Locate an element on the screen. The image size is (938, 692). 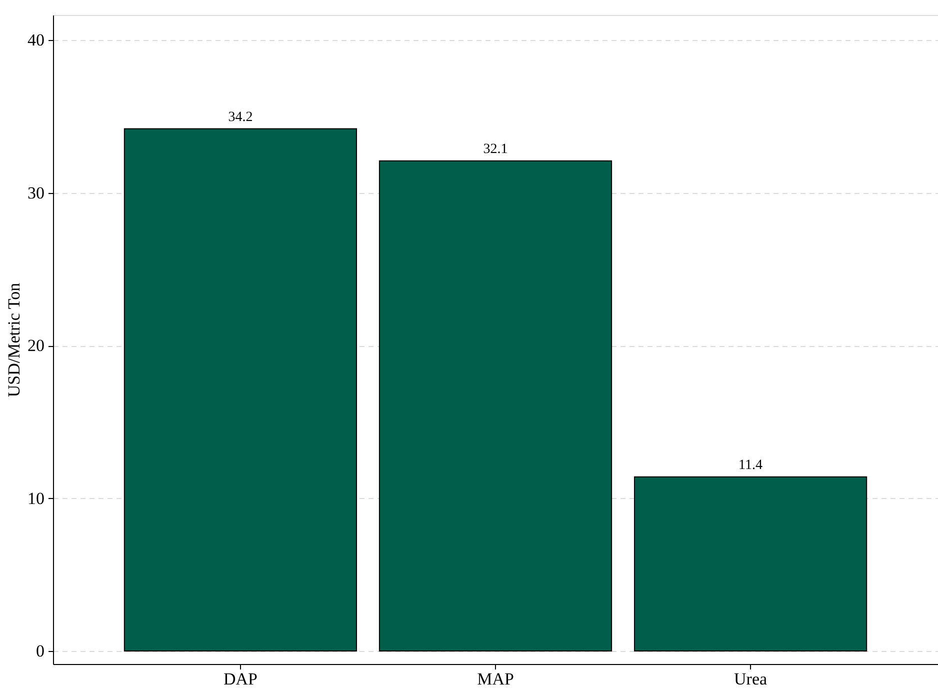
x-tick-label: DAP is located at coordinates (240, 679).